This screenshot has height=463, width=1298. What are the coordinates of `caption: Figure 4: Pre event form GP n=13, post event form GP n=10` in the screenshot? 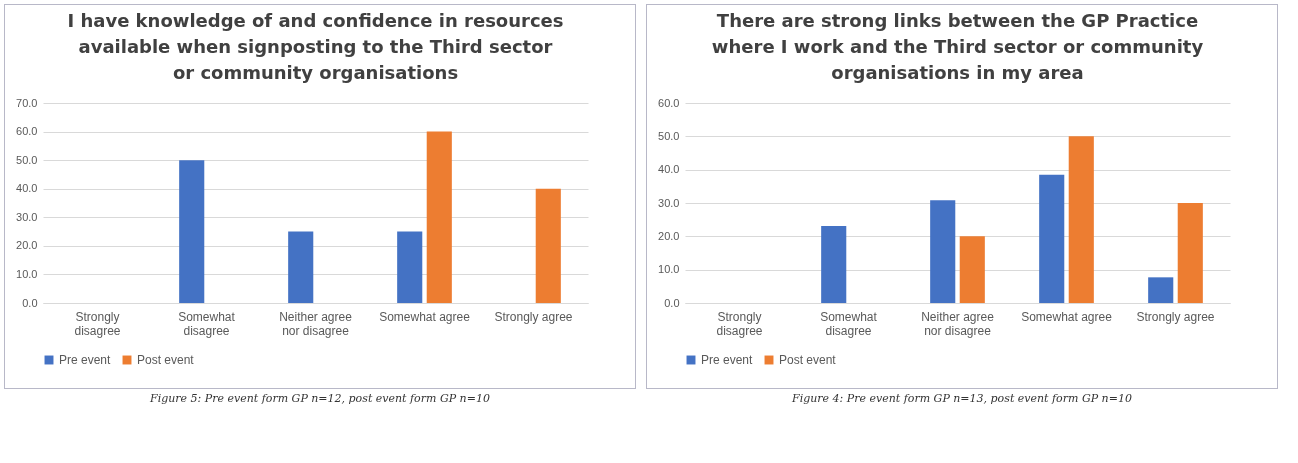 It's located at (962, 398).